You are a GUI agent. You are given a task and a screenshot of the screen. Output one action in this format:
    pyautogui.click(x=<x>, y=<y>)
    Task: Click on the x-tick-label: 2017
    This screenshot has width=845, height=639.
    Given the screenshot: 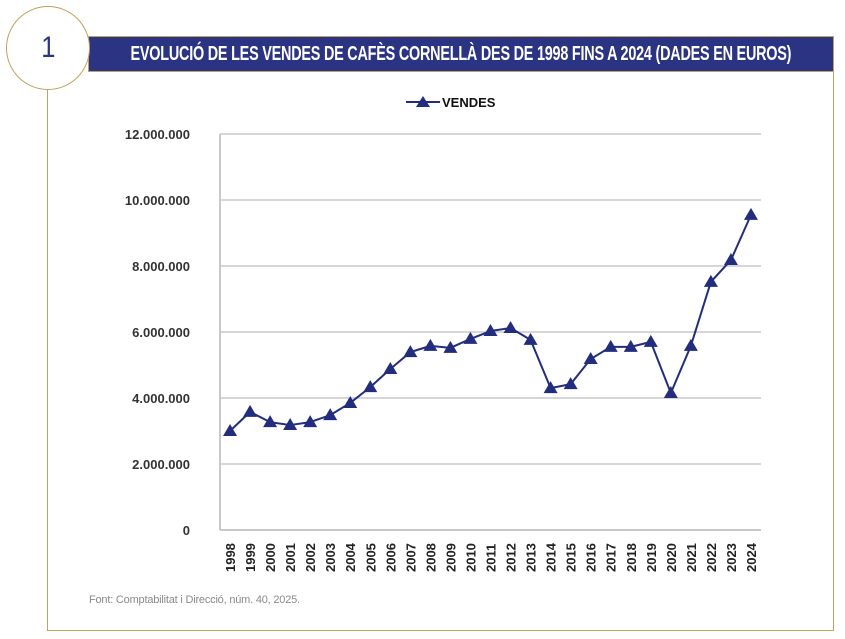 What is the action you would take?
    pyautogui.click(x=611, y=557)
    